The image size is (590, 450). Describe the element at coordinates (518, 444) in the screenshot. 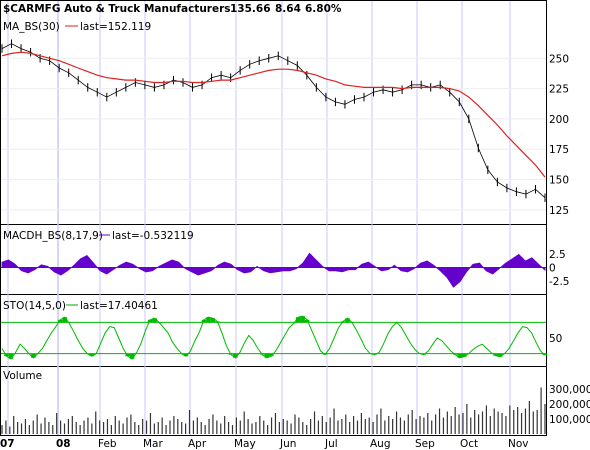

I see `x-tick-label: Nov` at that location.